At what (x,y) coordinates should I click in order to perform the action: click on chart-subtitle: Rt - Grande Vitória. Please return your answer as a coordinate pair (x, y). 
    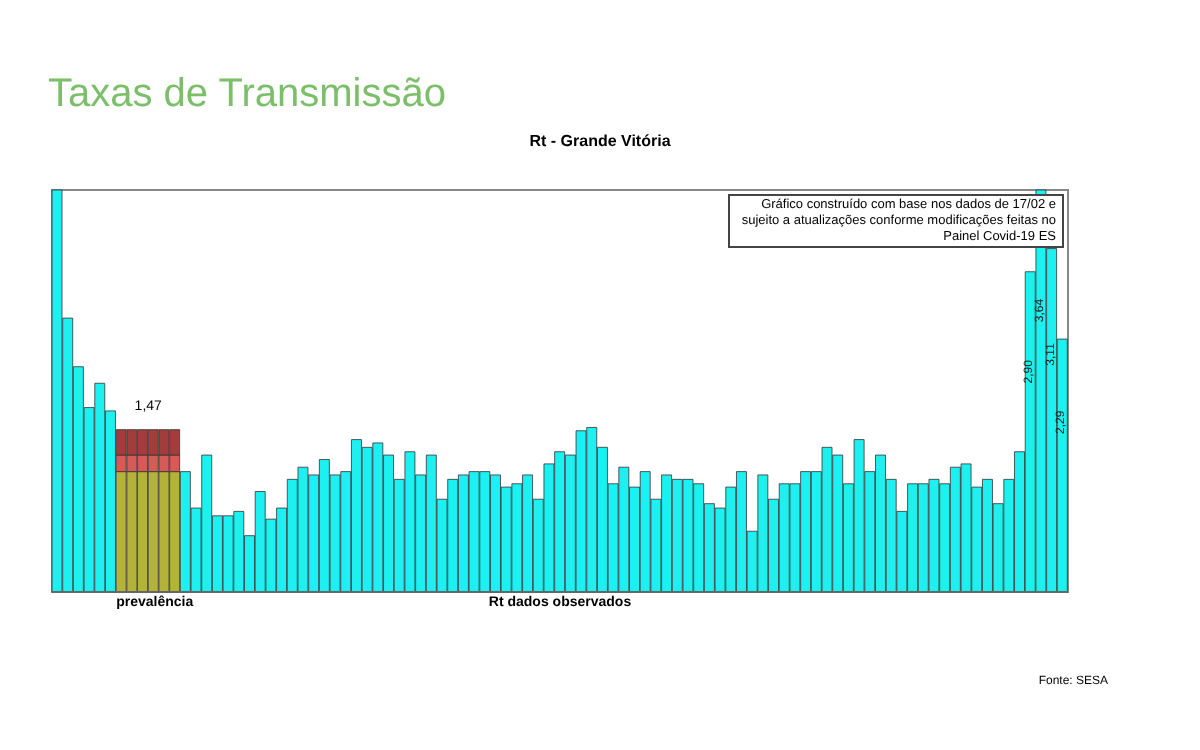
    Looking at the image, I should click on (600, 141).